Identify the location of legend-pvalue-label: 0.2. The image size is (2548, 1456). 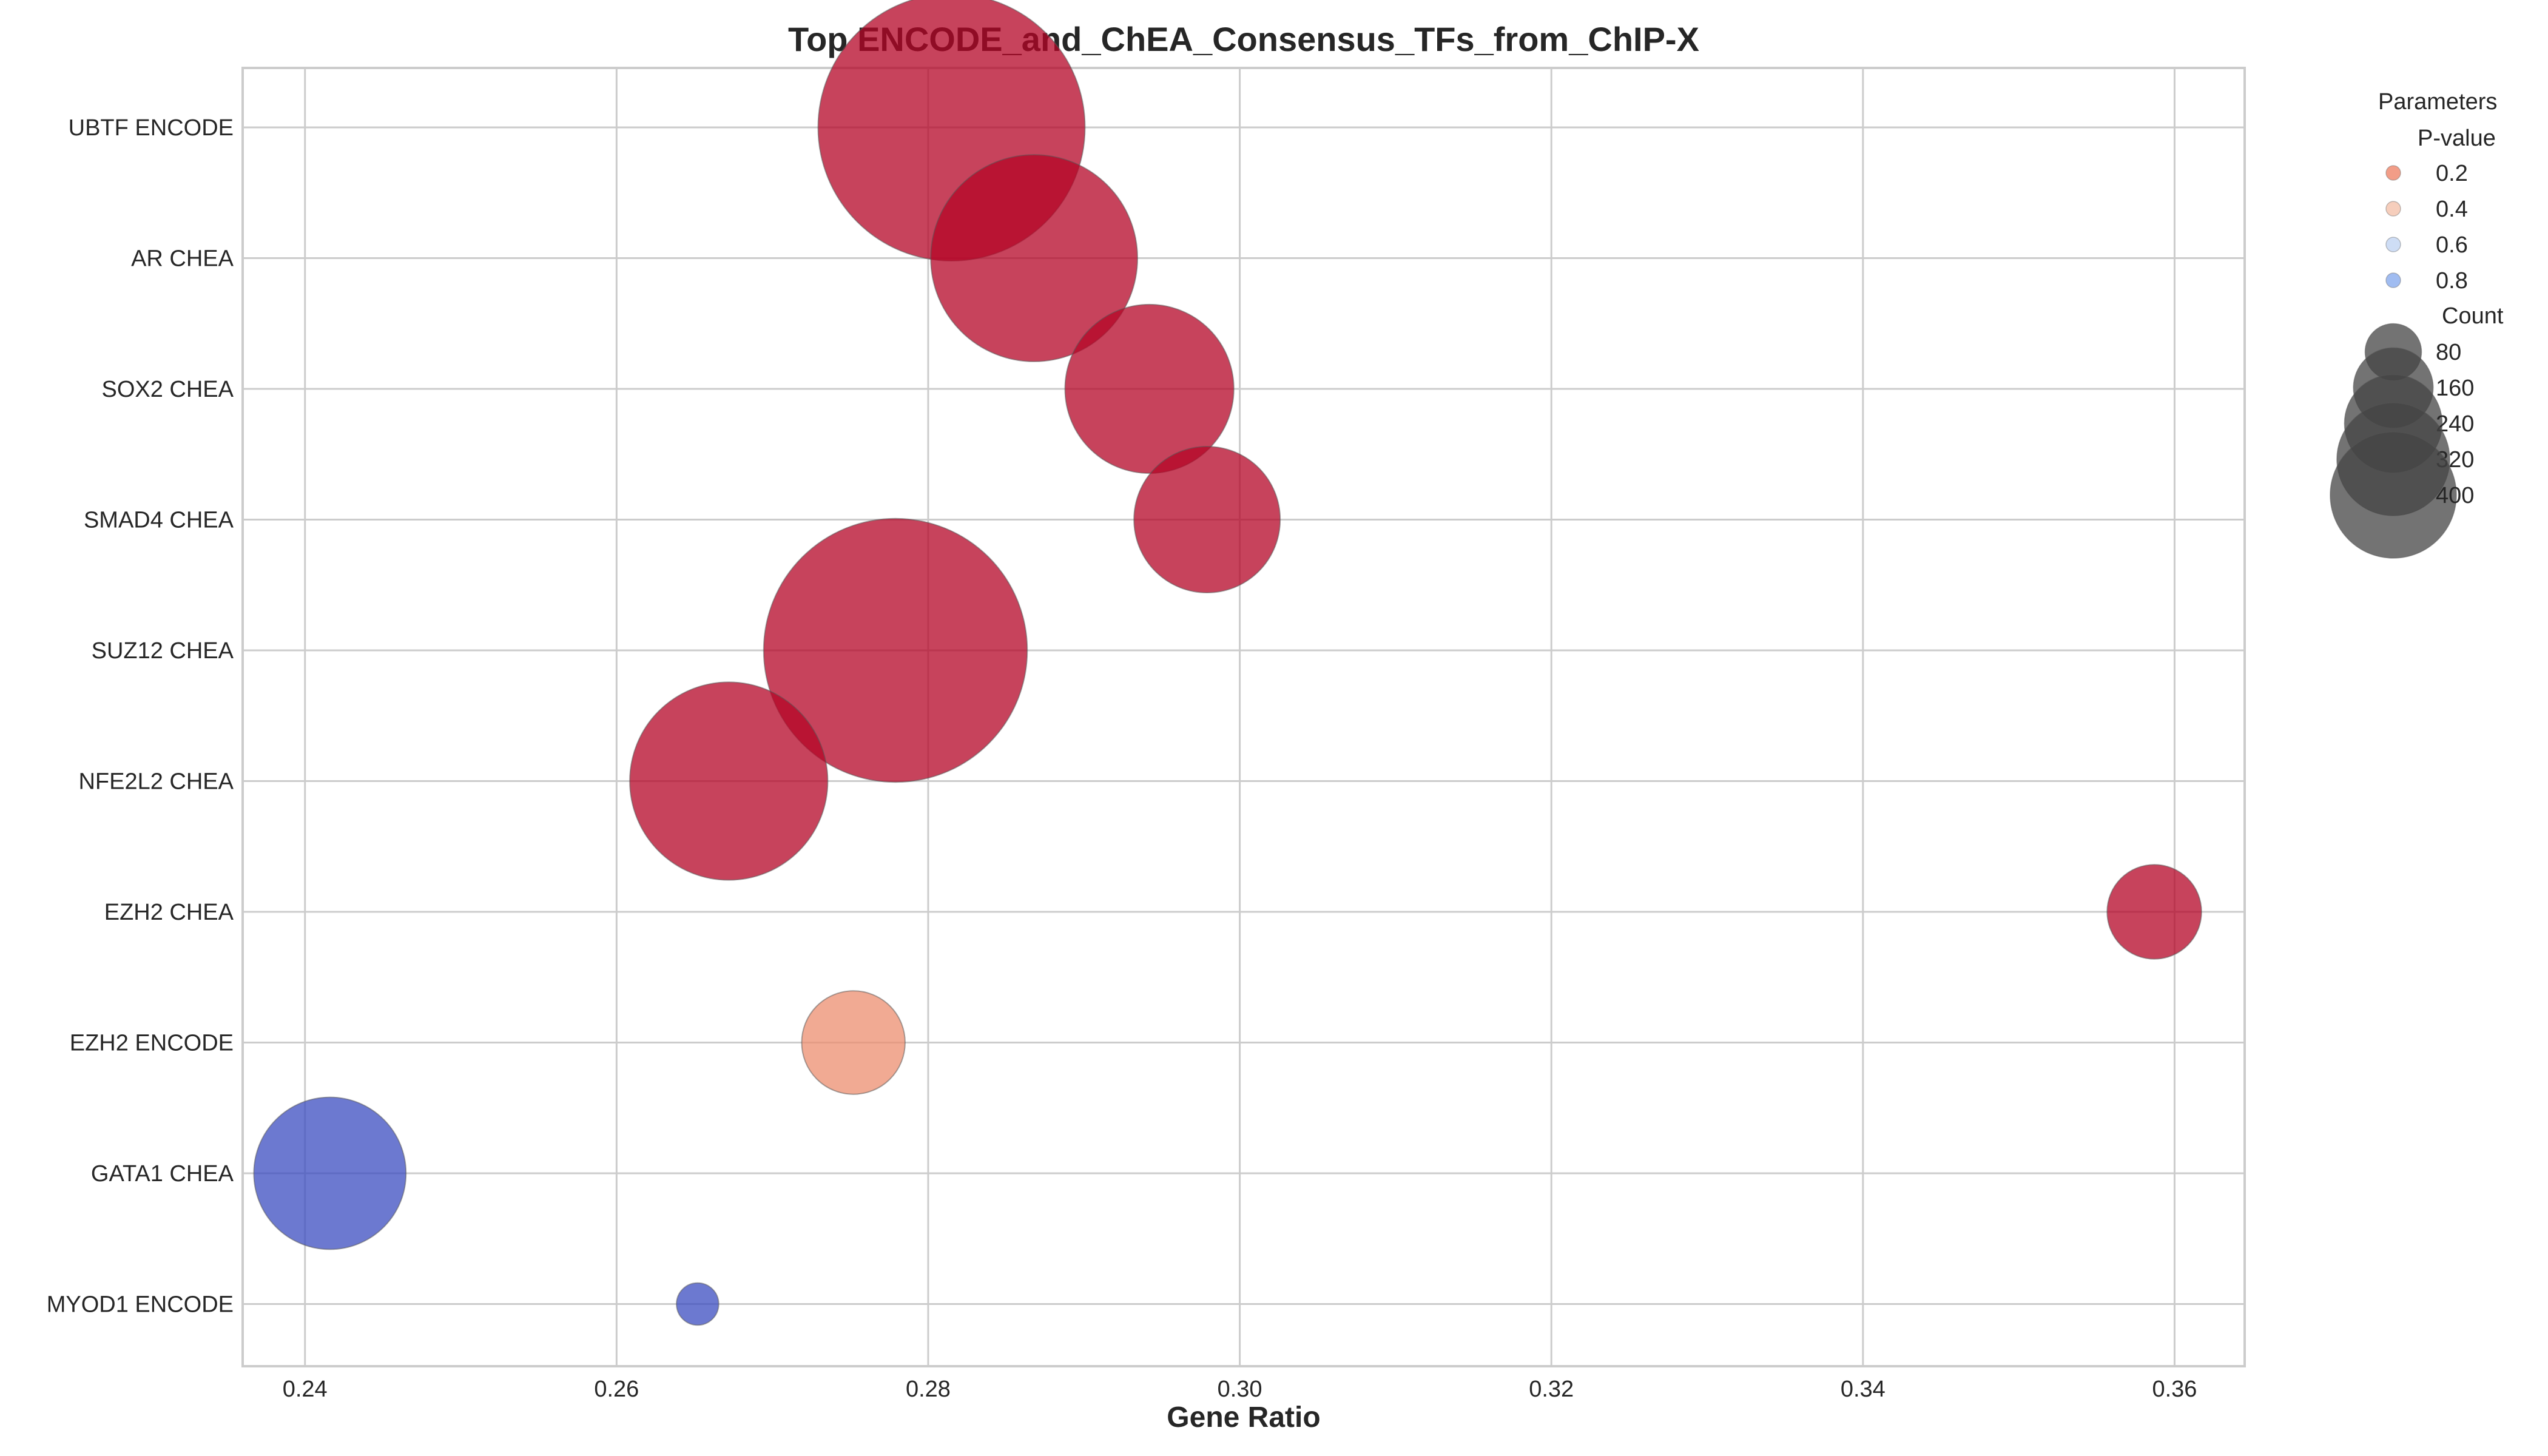
(2452, 173).